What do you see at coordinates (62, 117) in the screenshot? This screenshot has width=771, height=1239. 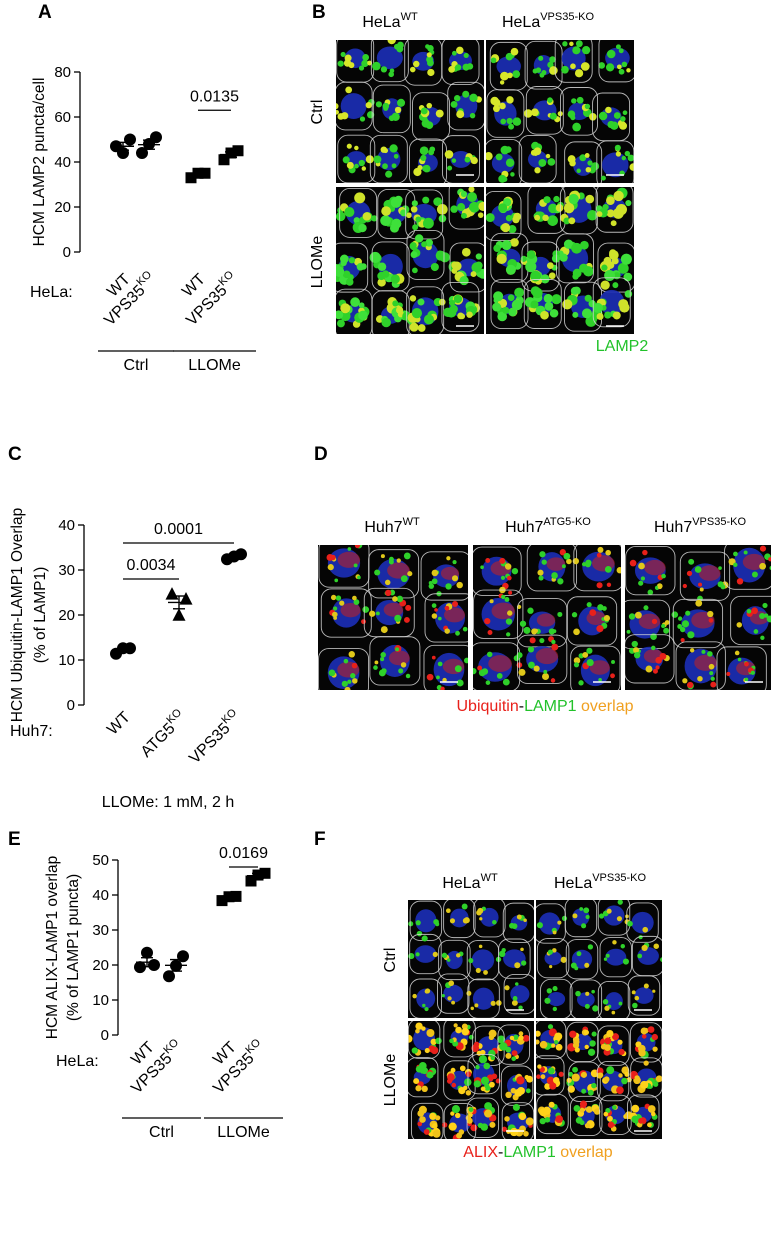 I see `y-tick-label: 60` at bounding box center [62, 117].